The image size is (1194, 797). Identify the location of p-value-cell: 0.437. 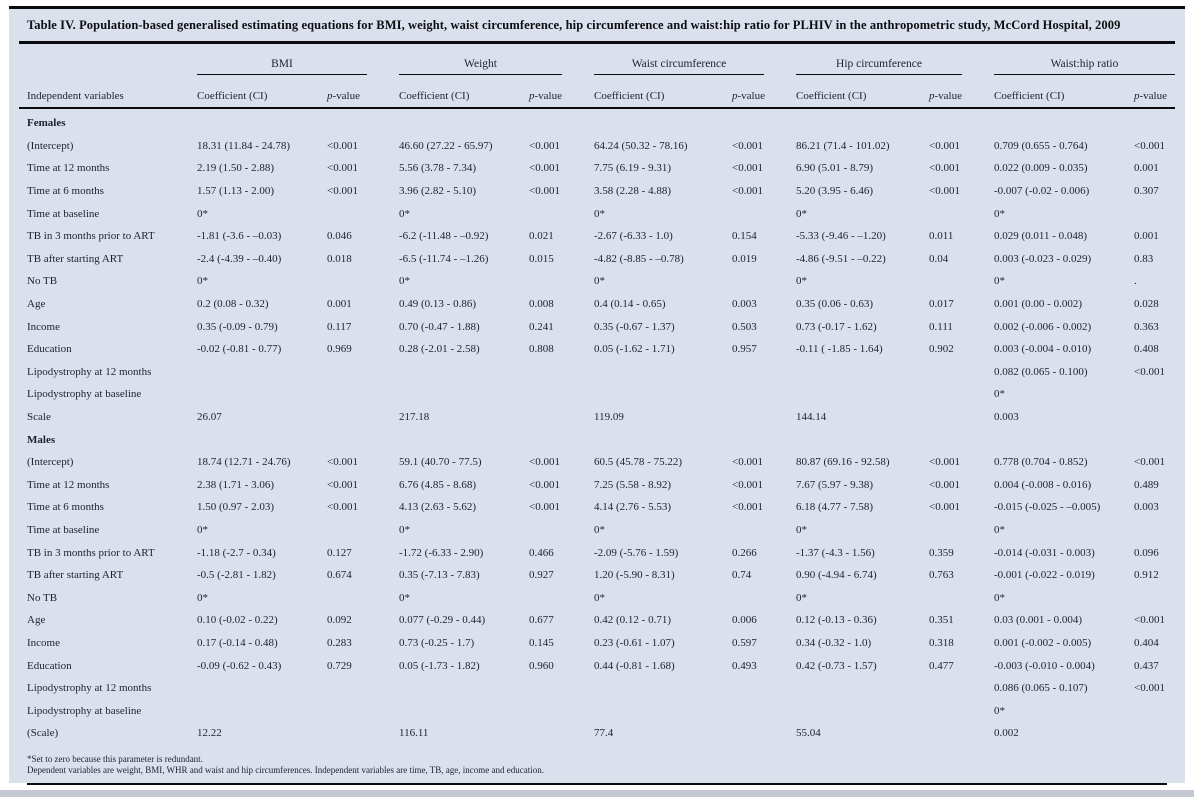
(1146, 665).